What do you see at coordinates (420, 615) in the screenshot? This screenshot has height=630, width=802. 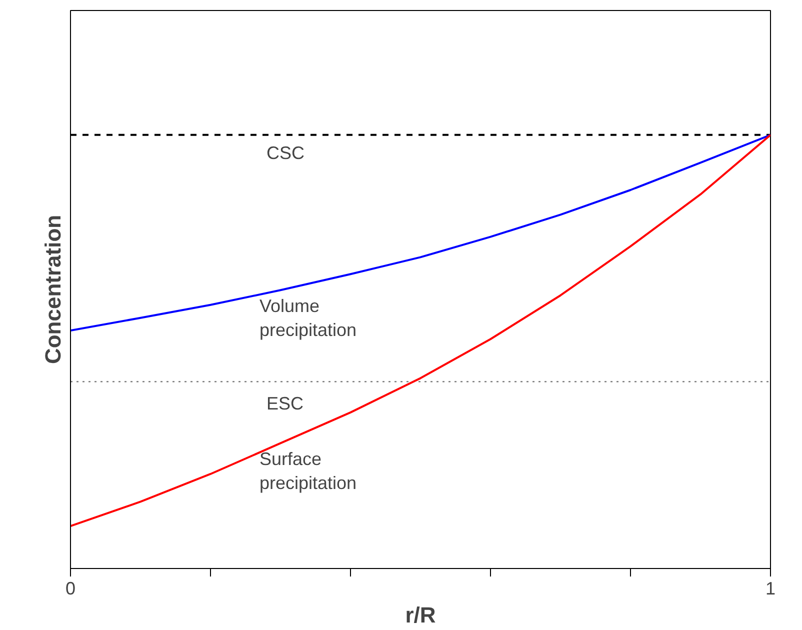 I see `x-axis-title: r/R` at bounding box center [420, 615].